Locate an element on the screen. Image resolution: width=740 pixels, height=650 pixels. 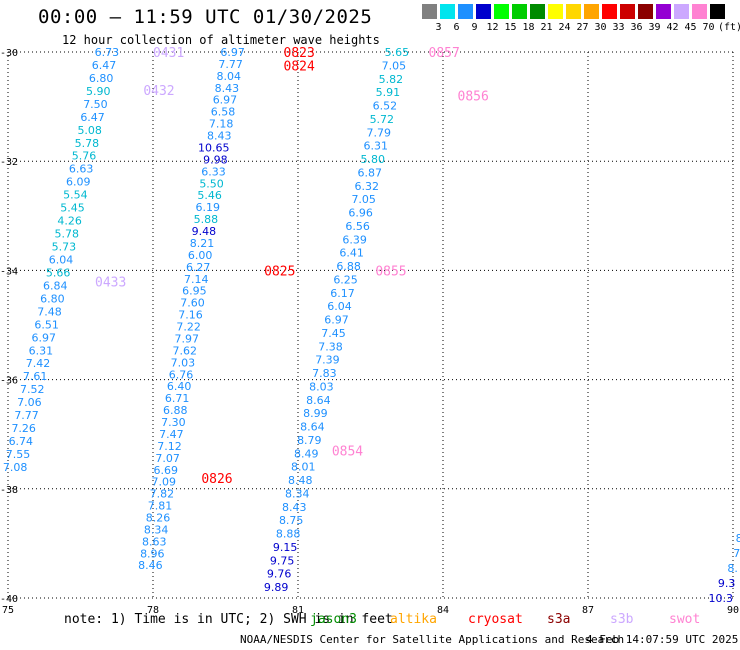
pass-time-label: 0857 is located at coordinates (444, 53).